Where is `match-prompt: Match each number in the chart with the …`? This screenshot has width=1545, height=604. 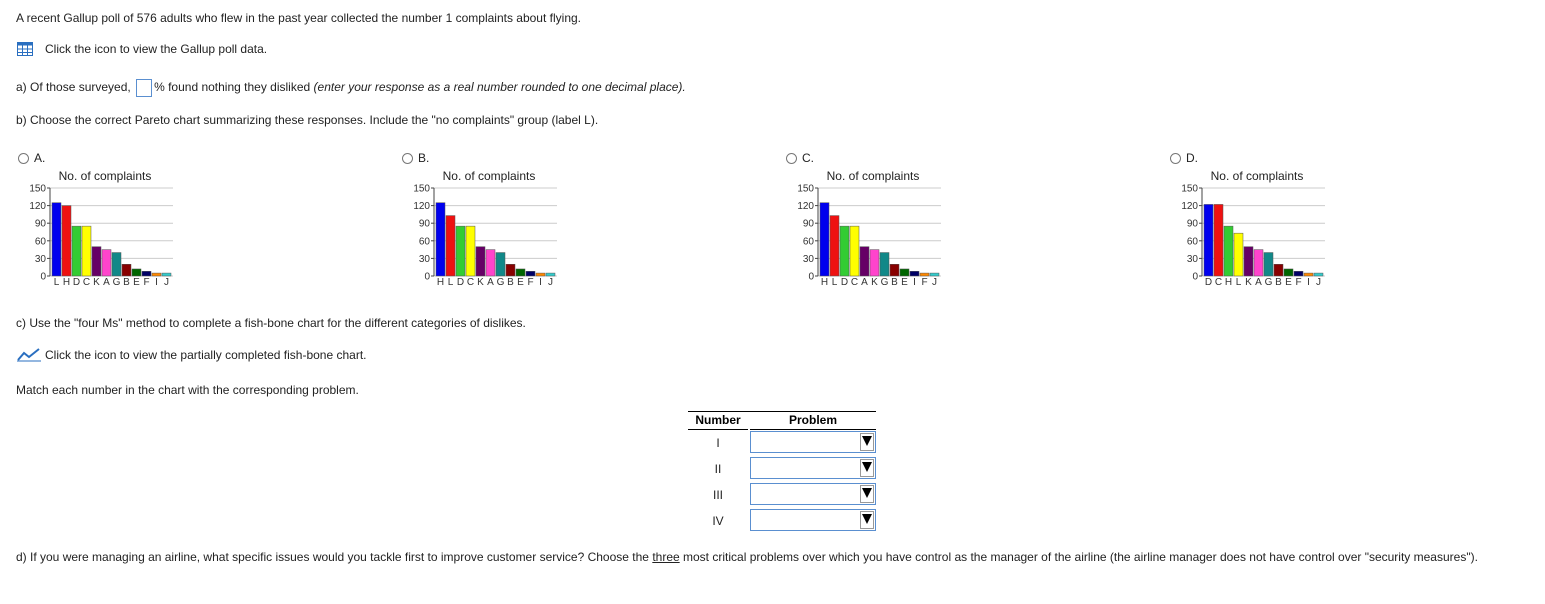 match-prompt: Match each number in the chart with the … is located at coordinates (187, 390).